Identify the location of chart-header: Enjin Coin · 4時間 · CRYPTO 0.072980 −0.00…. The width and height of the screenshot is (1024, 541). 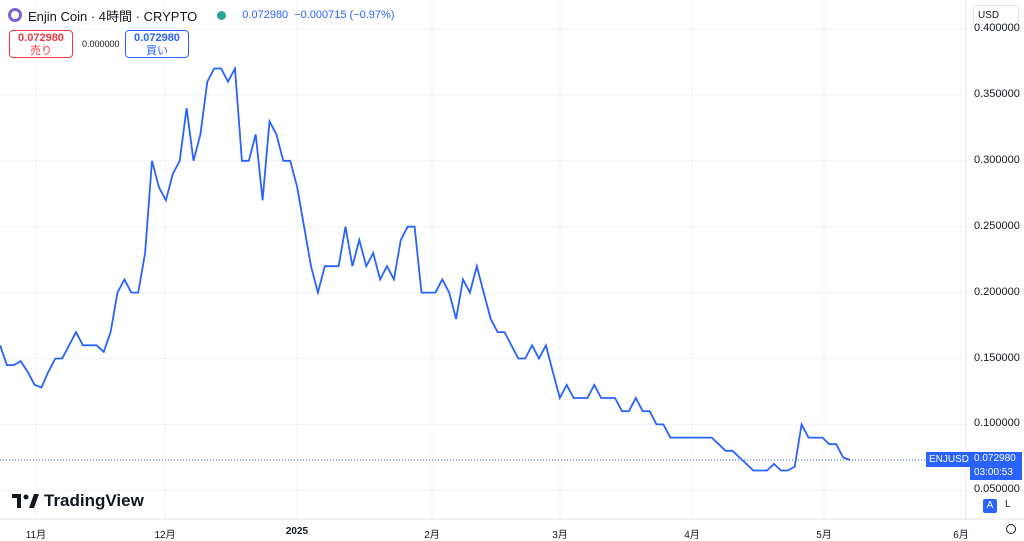
(201, 15).